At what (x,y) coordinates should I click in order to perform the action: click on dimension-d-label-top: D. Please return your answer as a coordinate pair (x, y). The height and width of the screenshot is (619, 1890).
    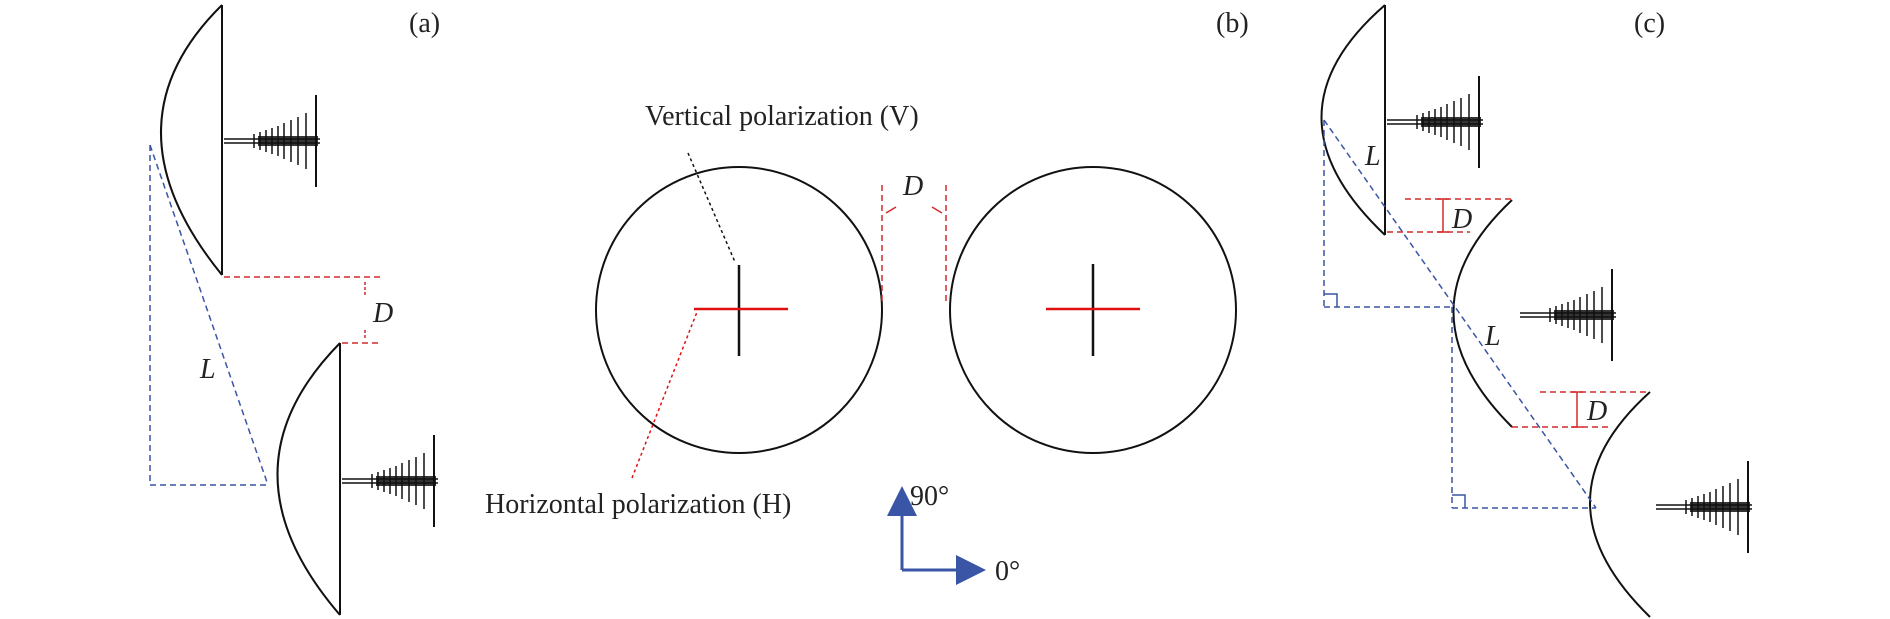
    Looking at the image, I should click on (1461, 219).